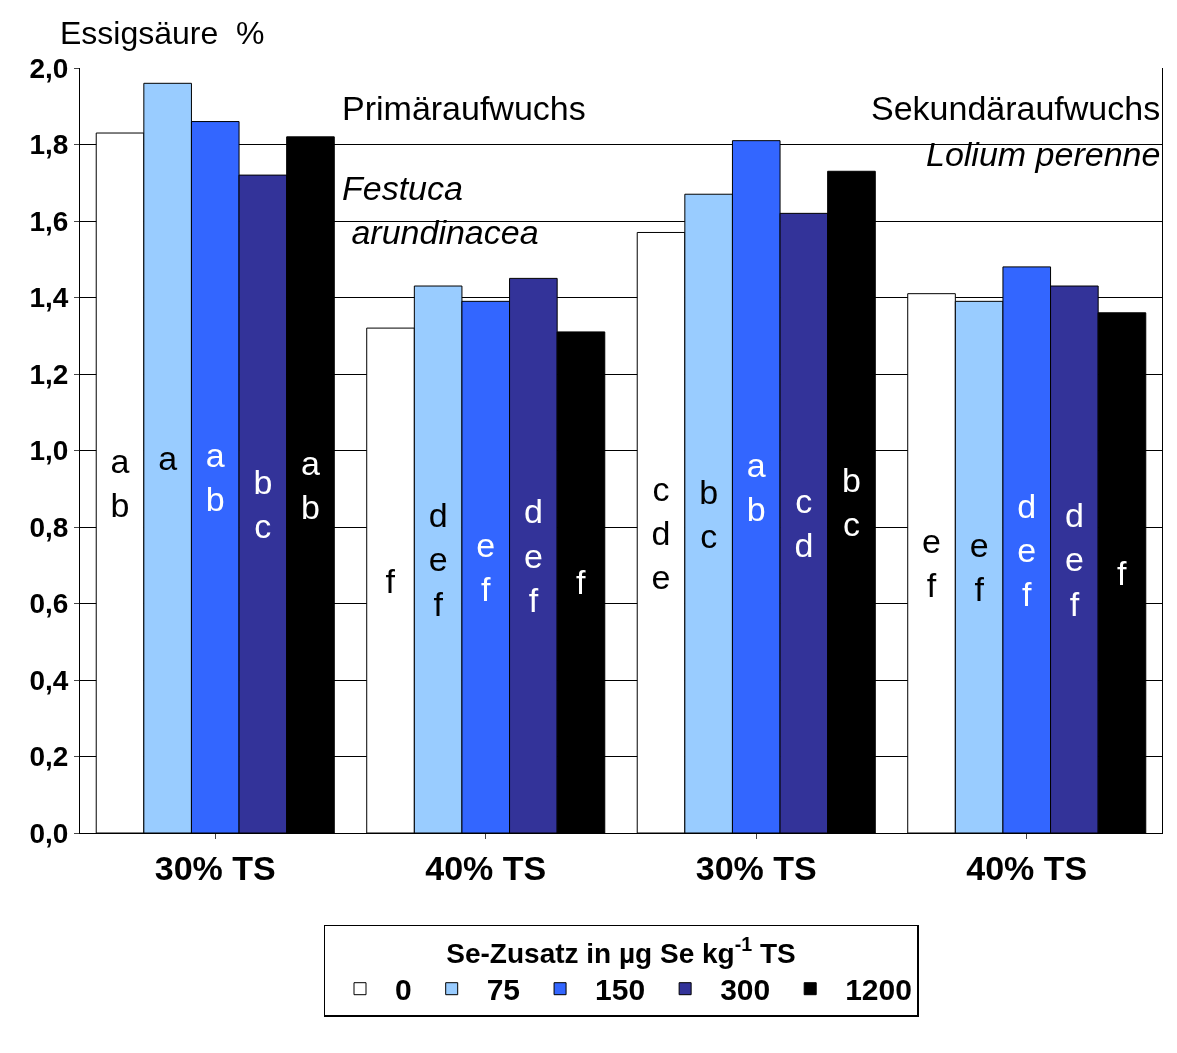 Image resolution: width=1177 pixels, height=1053 pixels. I want to click on y-tick-label: 1,2, so click(49, 374).